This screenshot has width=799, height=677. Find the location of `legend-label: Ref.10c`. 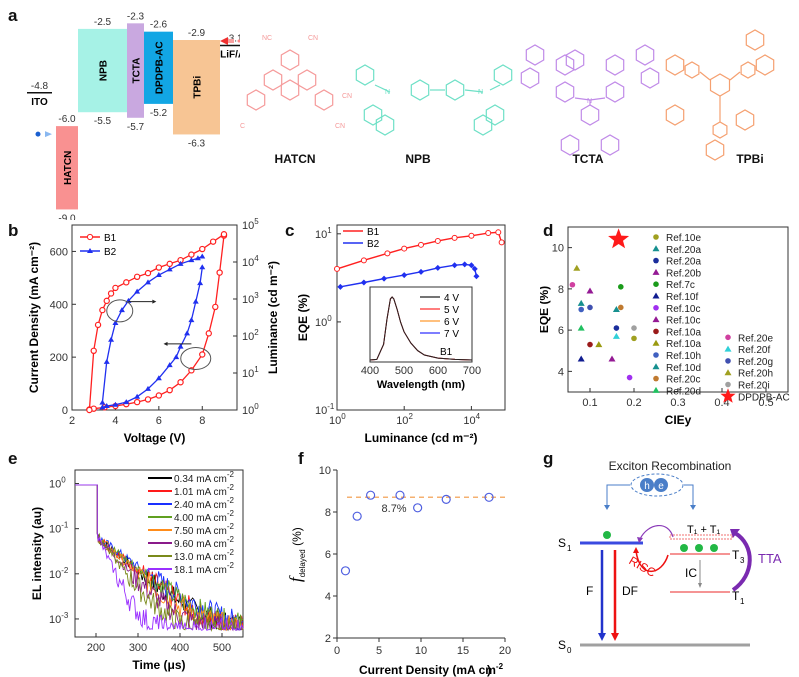

legend-label: Ref.10c is located at coordinates (683, 321).